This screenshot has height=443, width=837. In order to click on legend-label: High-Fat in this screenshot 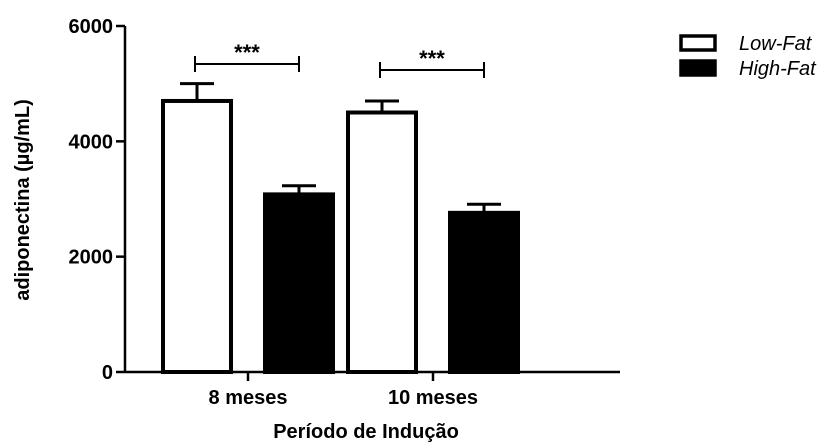, I will do `click(778, 69)`.